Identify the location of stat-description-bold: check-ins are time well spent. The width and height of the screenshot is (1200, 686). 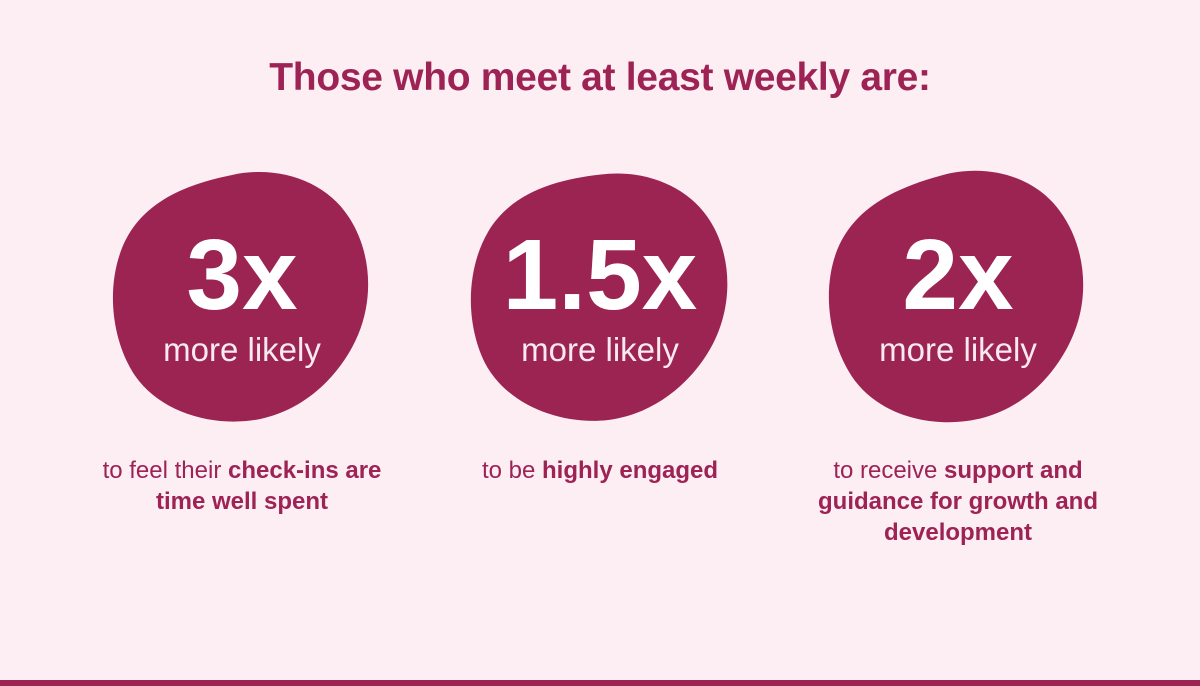
(268, 486).